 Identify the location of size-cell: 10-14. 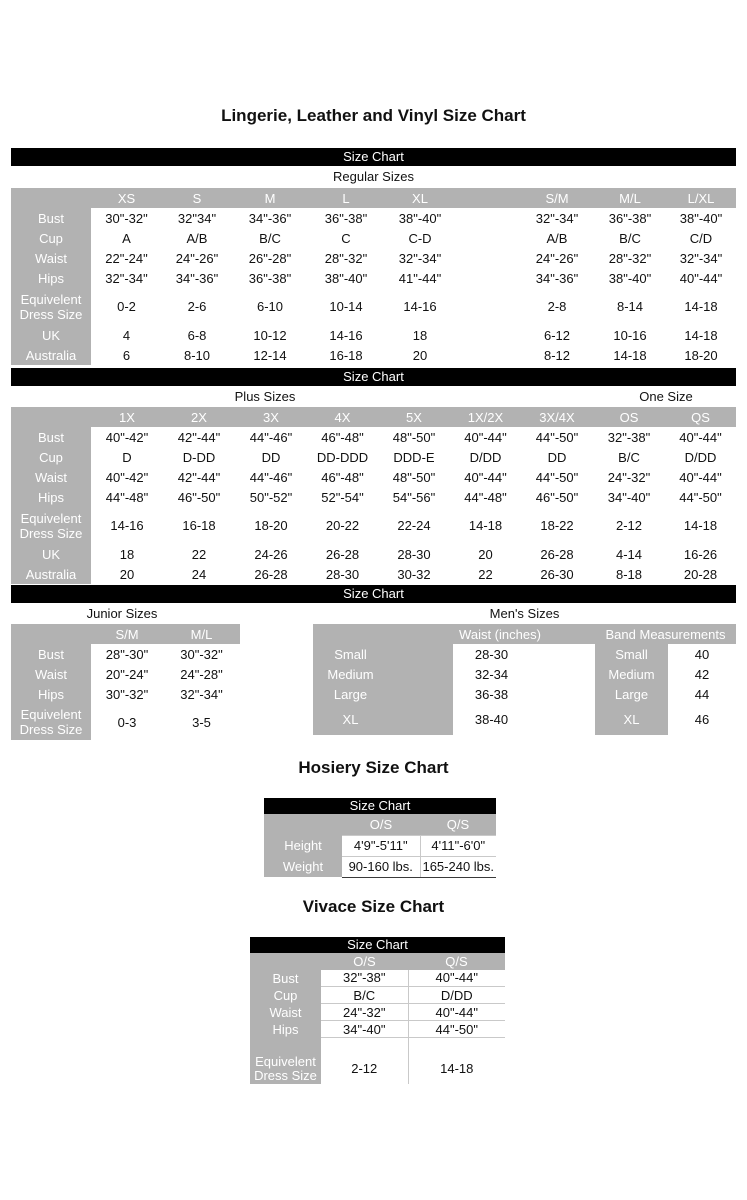
(346, 306).